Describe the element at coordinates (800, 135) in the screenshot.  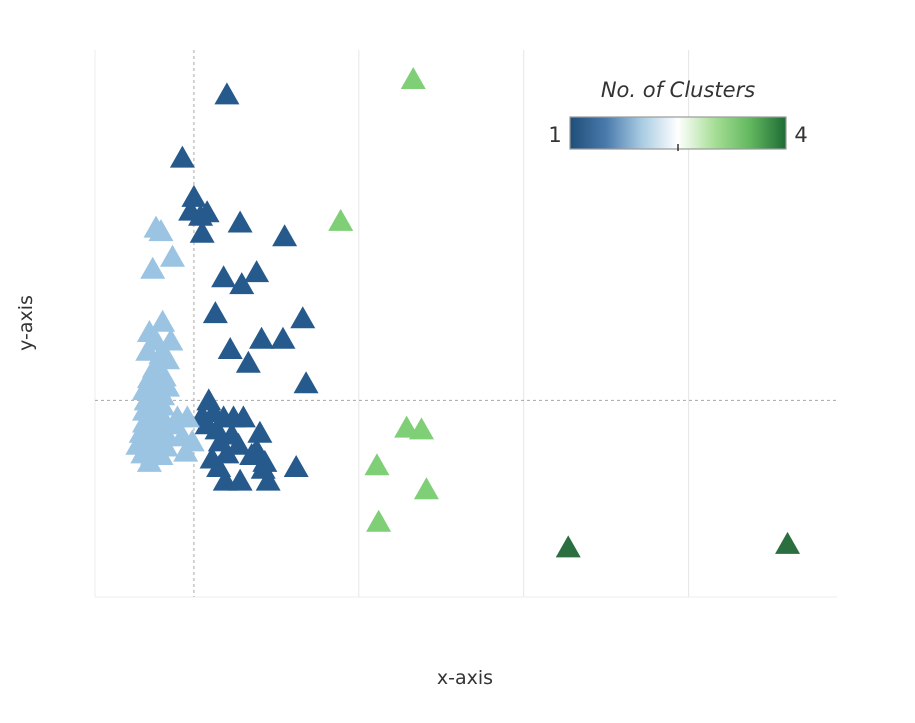
I see `legend-max-label: 4` at that location.